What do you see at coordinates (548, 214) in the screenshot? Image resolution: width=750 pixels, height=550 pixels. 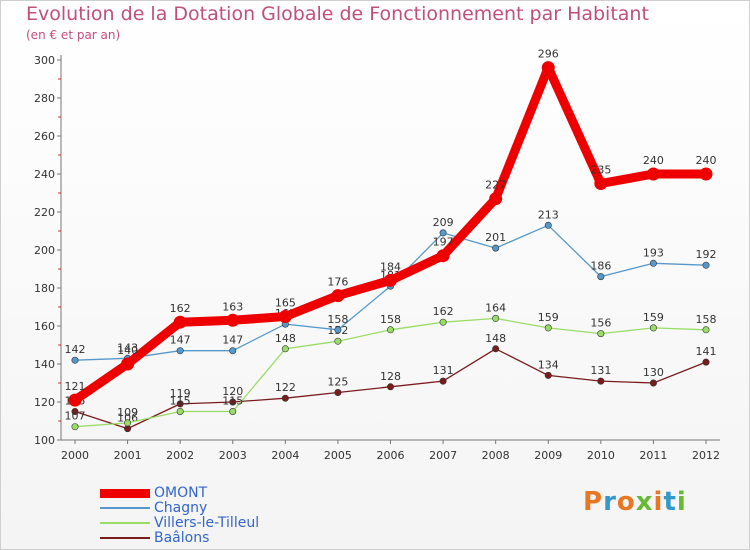 I see `data-label-chagny: 213` at bounding box center [548, 214].